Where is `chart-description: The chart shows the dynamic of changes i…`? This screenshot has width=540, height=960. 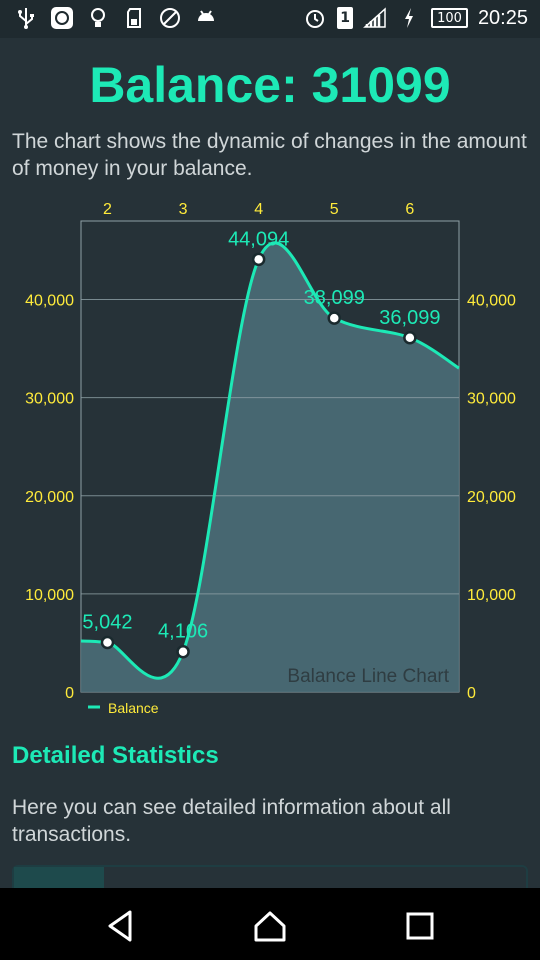 chart-description: The chart shows the dynamic of changes i… is located at coordinates (269, 155).